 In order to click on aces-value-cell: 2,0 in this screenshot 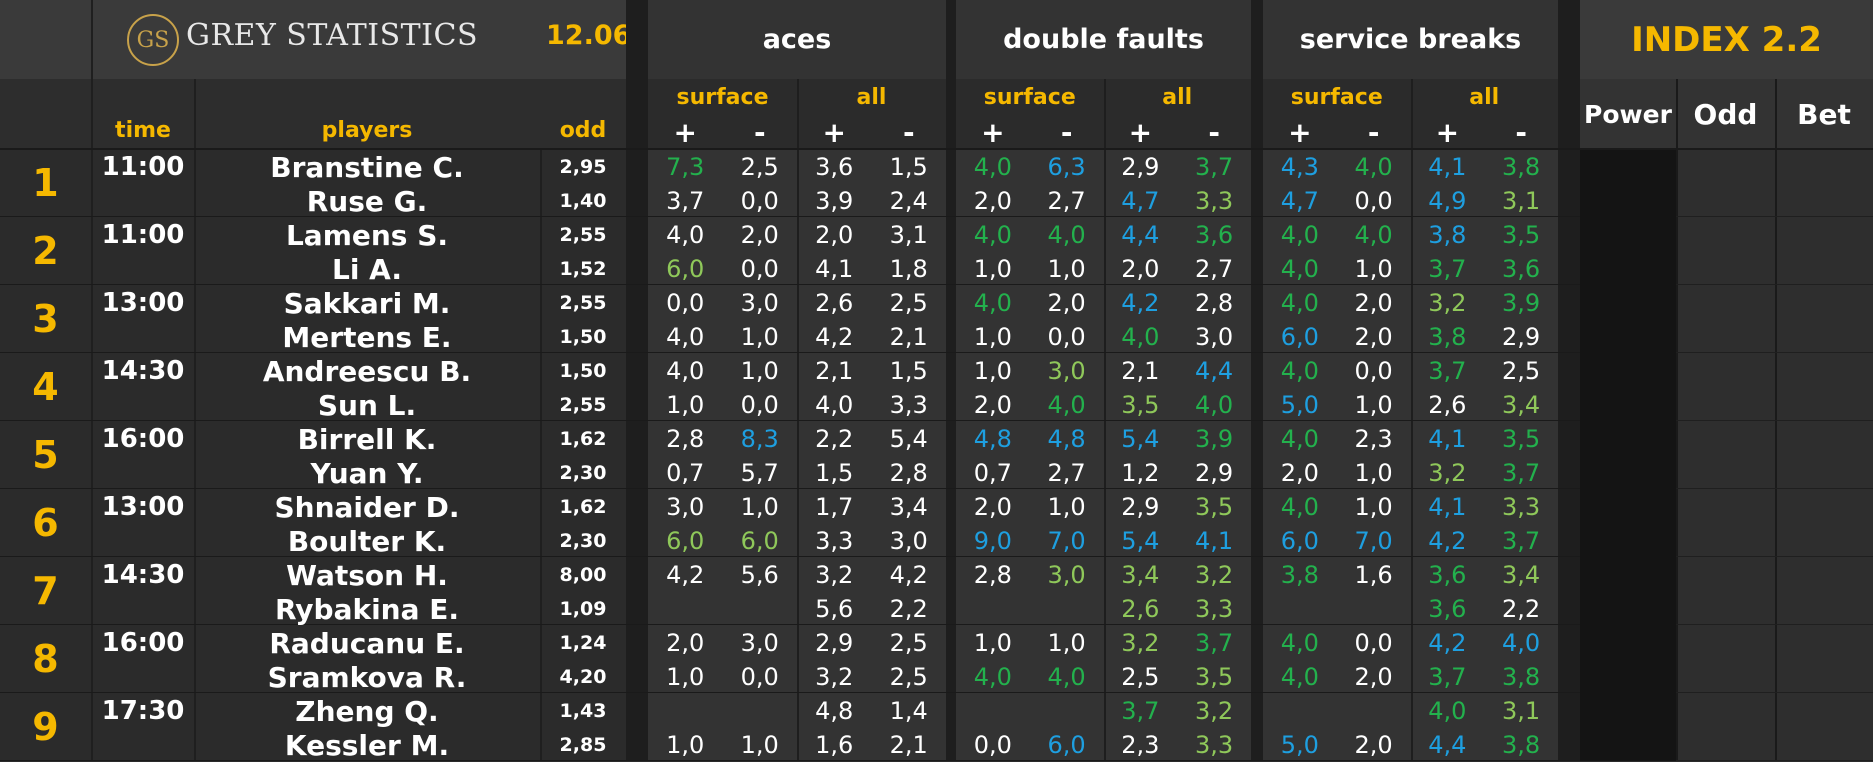, I will do `click(759, 235)`.